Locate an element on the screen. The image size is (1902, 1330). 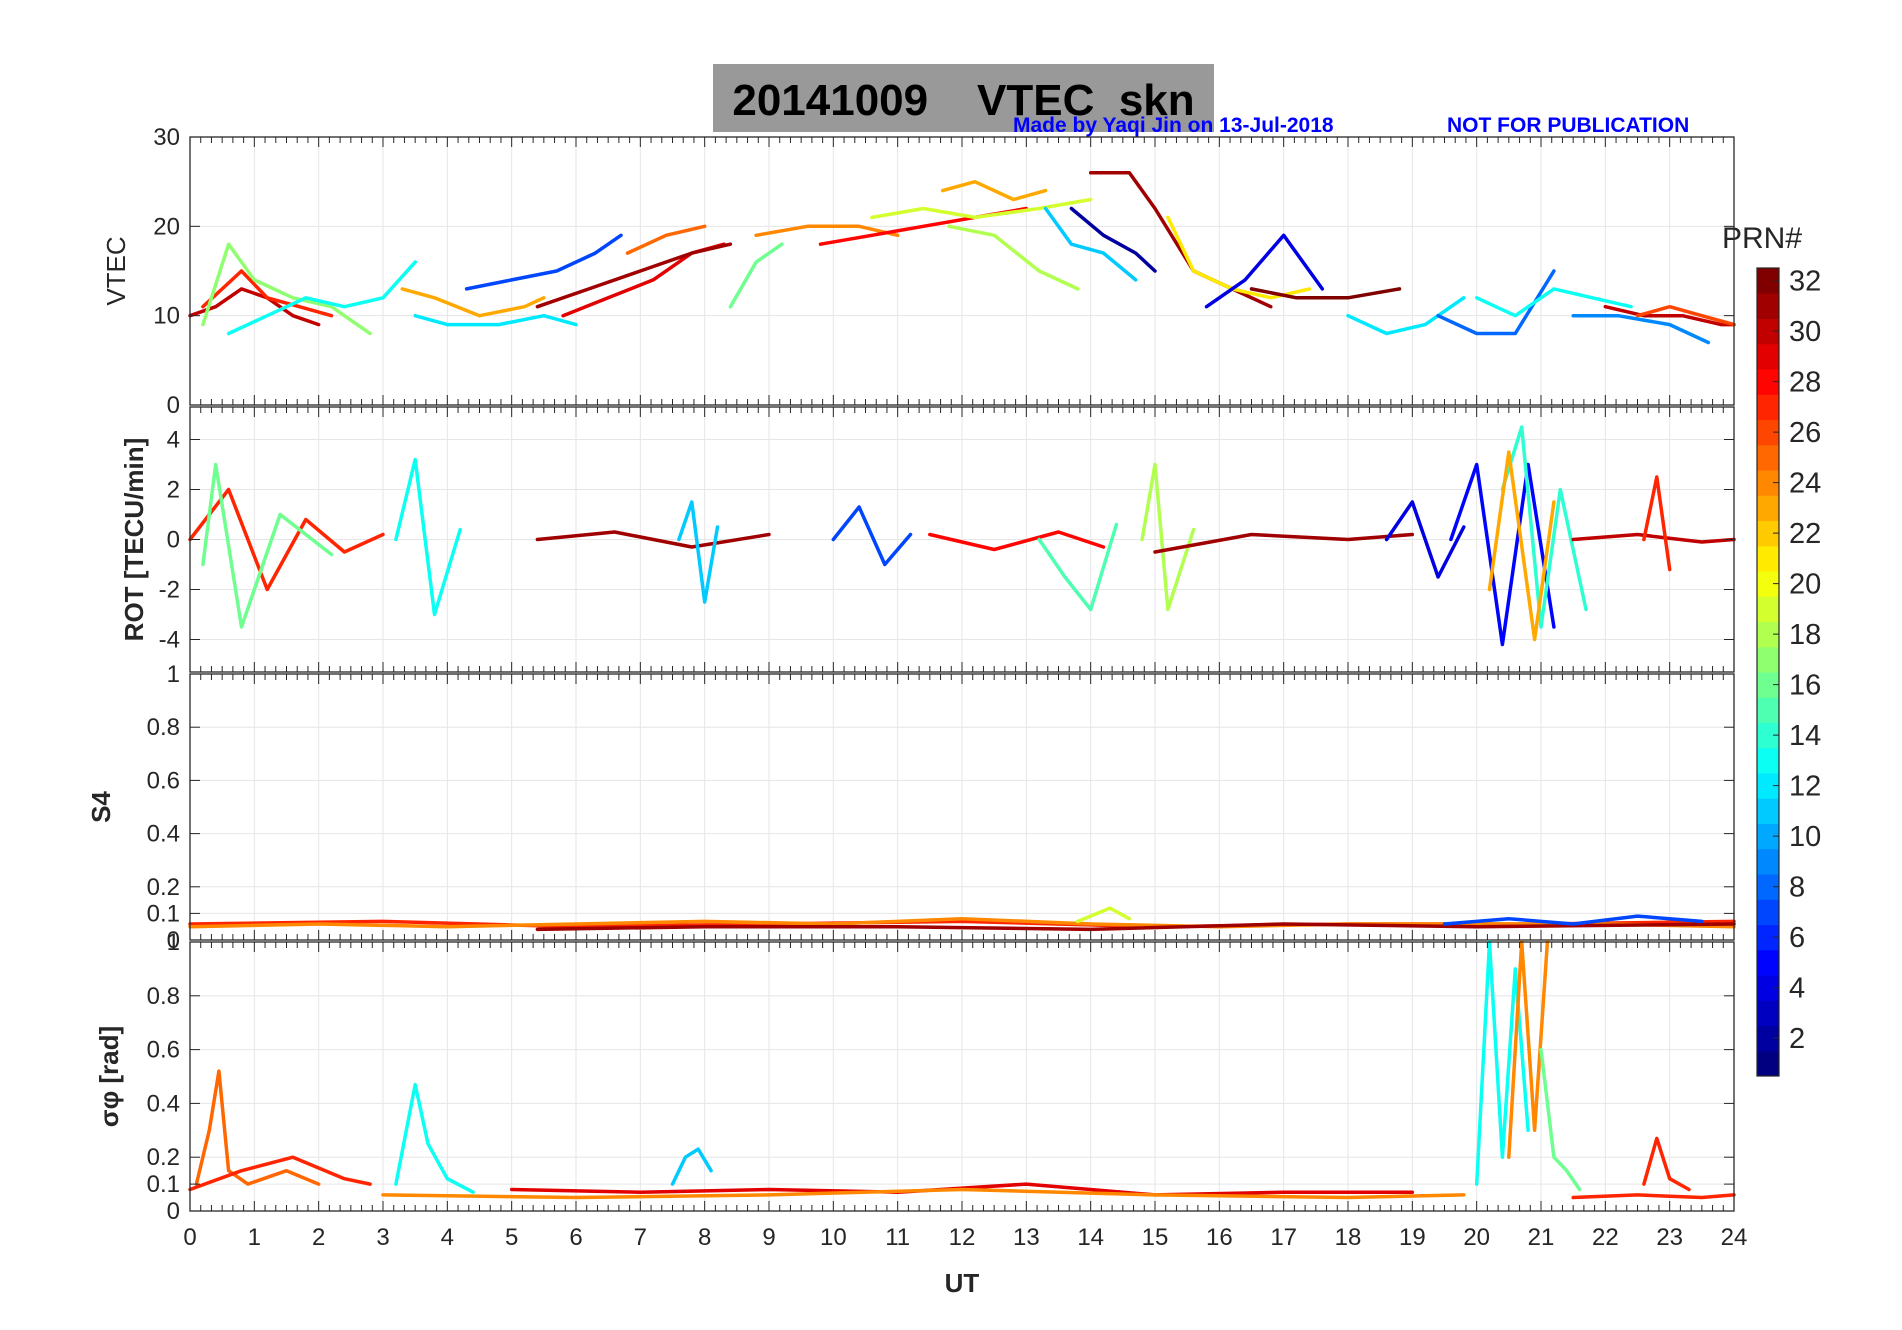
x-tick-label: 4 is located at coordinates (447, 1237).